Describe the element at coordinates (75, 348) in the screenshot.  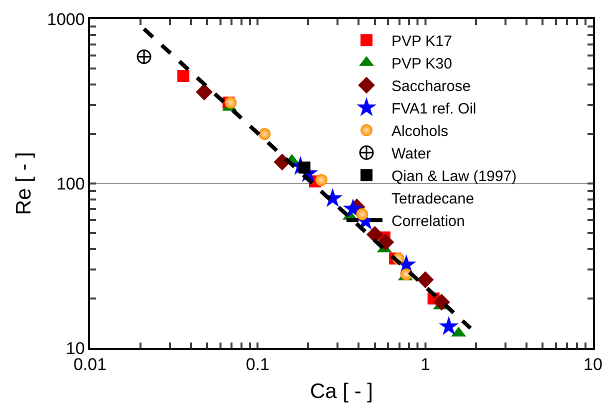
I see `y-tick-label: 10` at that location.